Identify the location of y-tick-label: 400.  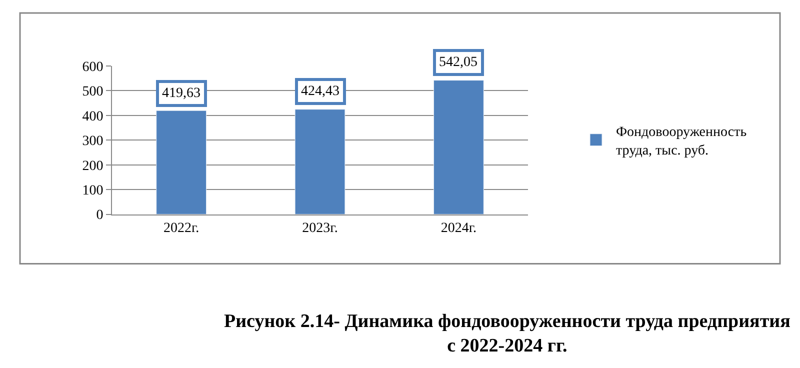
(93, 116).